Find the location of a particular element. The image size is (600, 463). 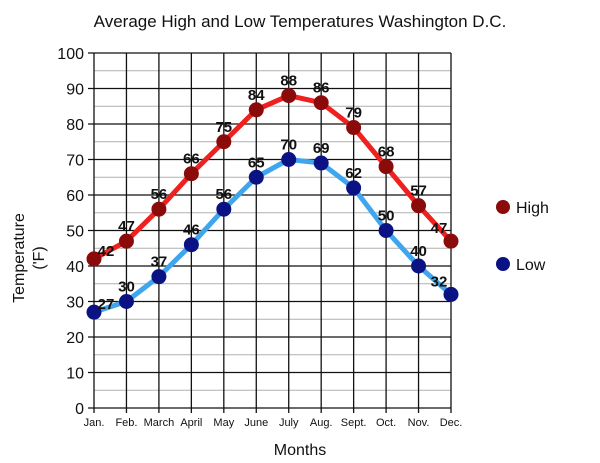

y-tick-label: 100 is located at coordinates (70, 54).